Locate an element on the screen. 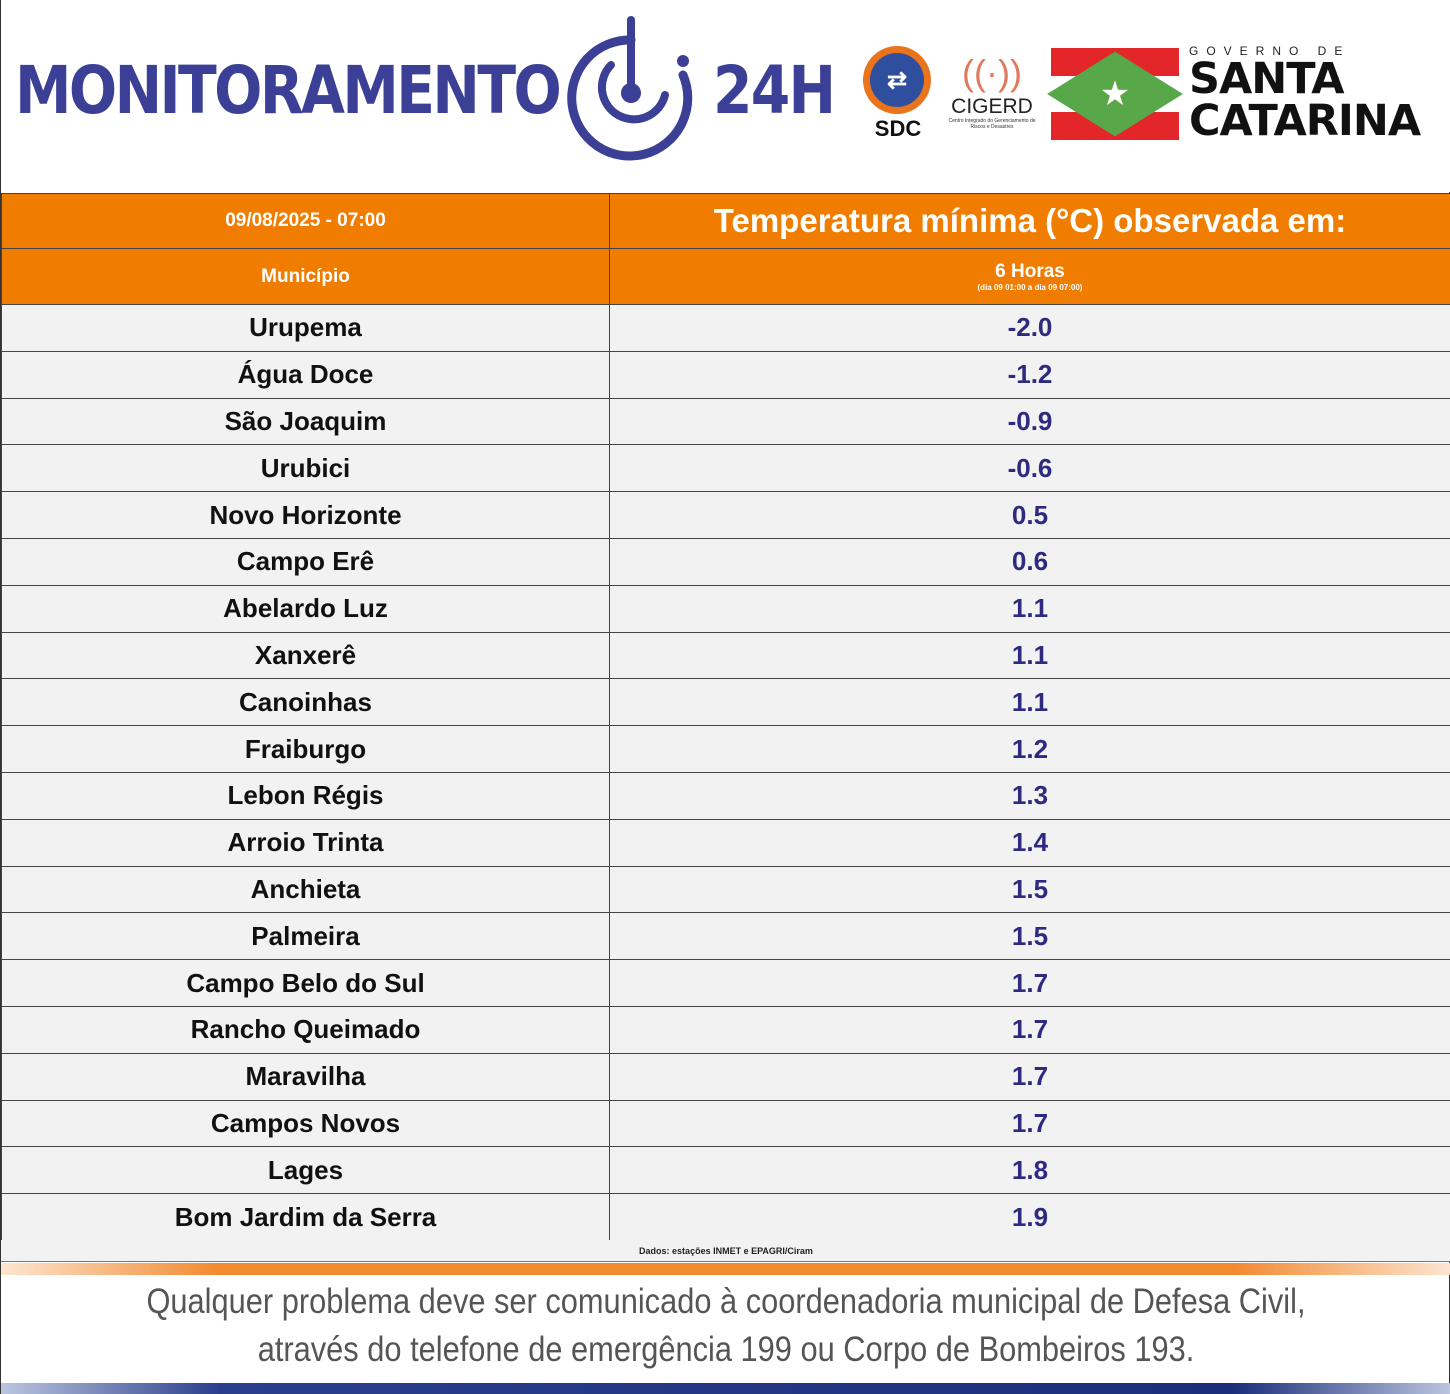 The height and width of the screenshot is (1394, 1450). table-row: Fraiburgo 1.2 is located at coordinates (725, 749).